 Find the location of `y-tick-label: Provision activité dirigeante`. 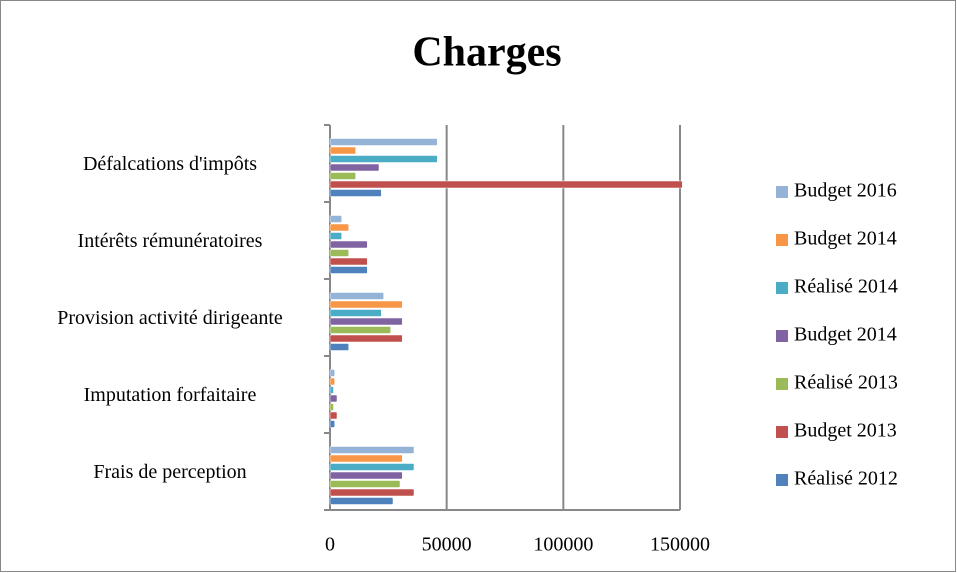

y-tick-label: Provision activité dirigeante is located at coordinates (170, 317).